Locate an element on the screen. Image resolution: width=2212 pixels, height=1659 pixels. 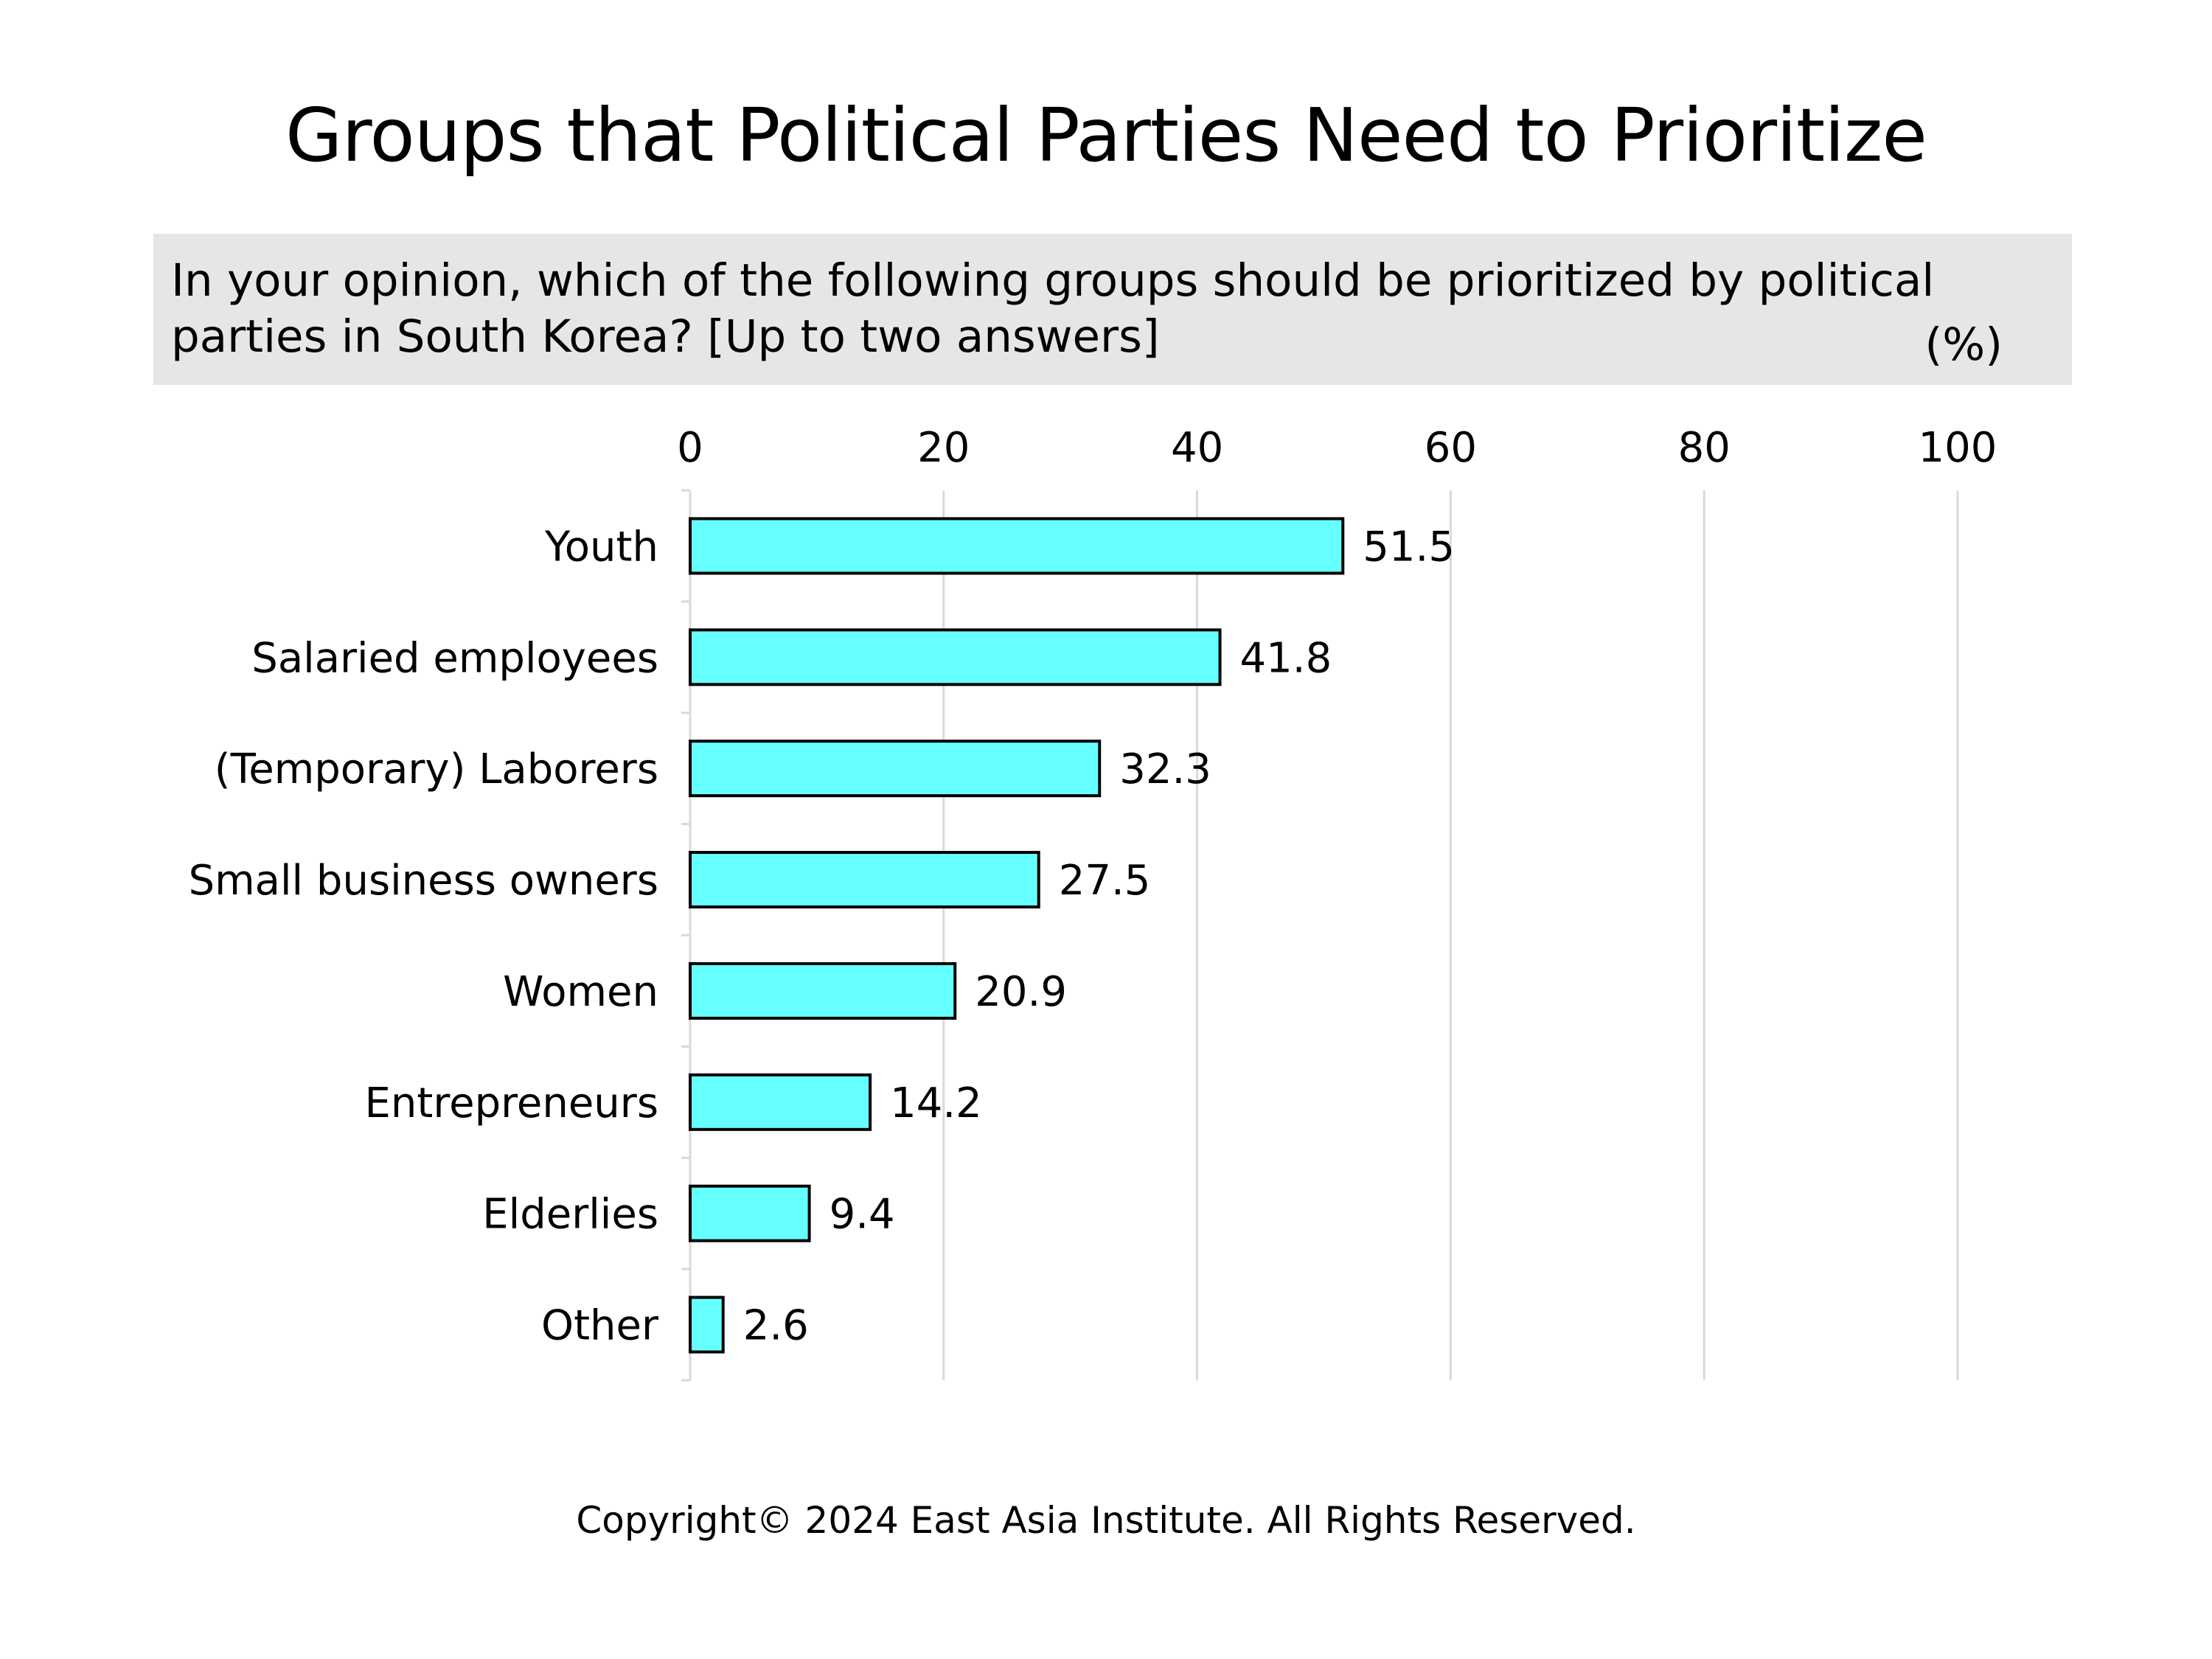
category-label: Elderlies is located at coordinates (570, 1215).